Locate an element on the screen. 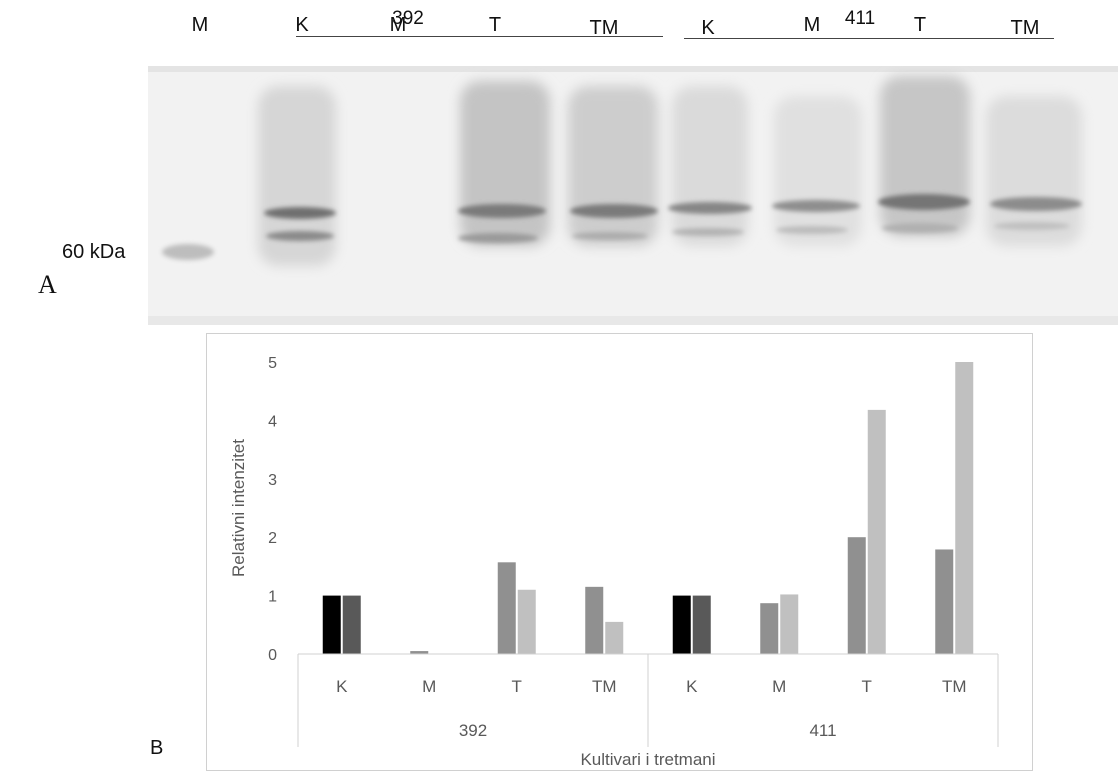 This screenshot has height=771, width=1118. band-411-k-upper is located at coordinates (710, 208).